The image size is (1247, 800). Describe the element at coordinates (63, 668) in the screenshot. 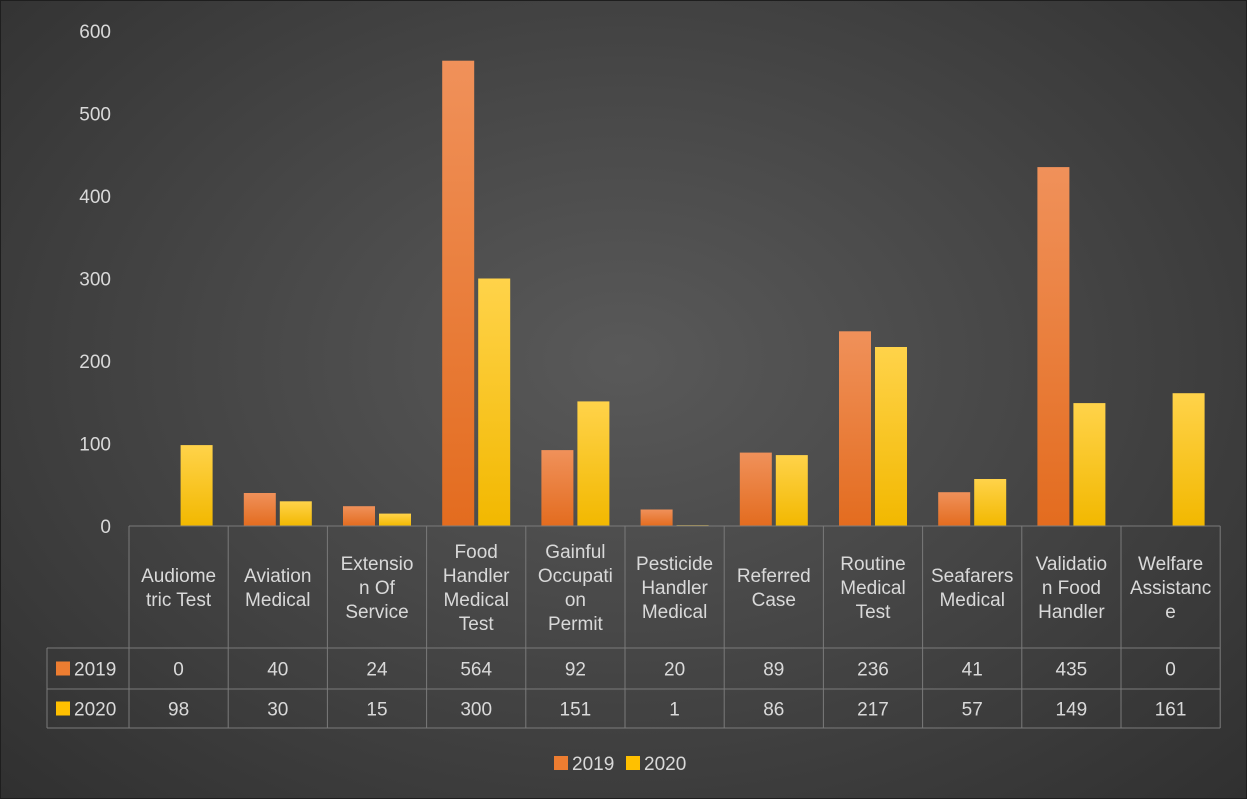

I see `table-legend-key-2019` at that location.